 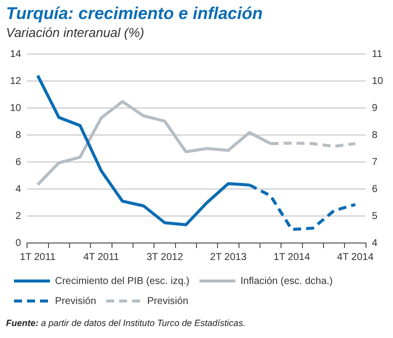 I want to click on y2-tick-label: 7, so click(x=375, y=162).